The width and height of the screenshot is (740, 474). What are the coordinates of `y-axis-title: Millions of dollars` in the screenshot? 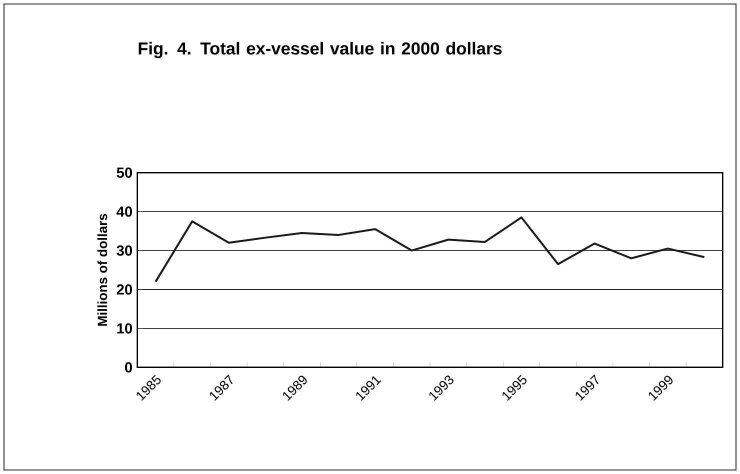 It's located at (102, 270).